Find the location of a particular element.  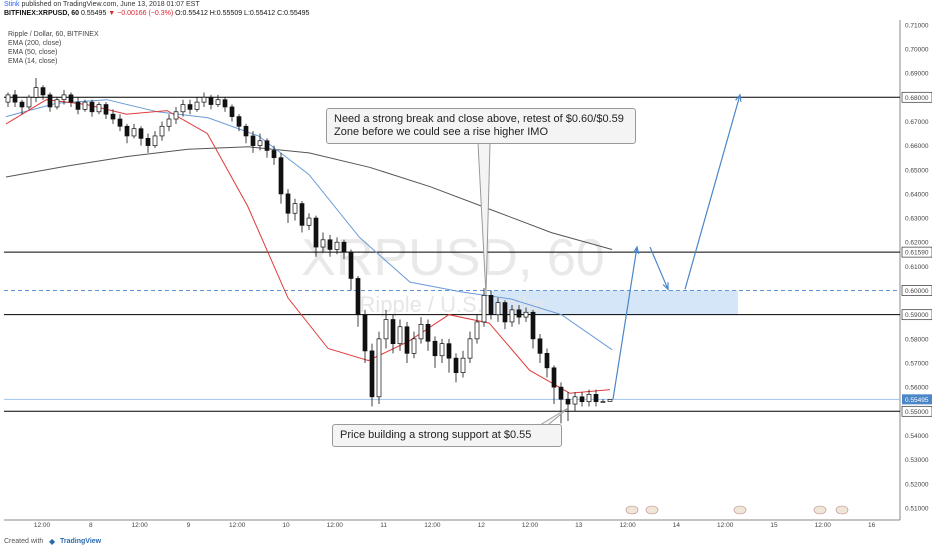

time-tick-label: 9 is located at coordinates (189, 525).